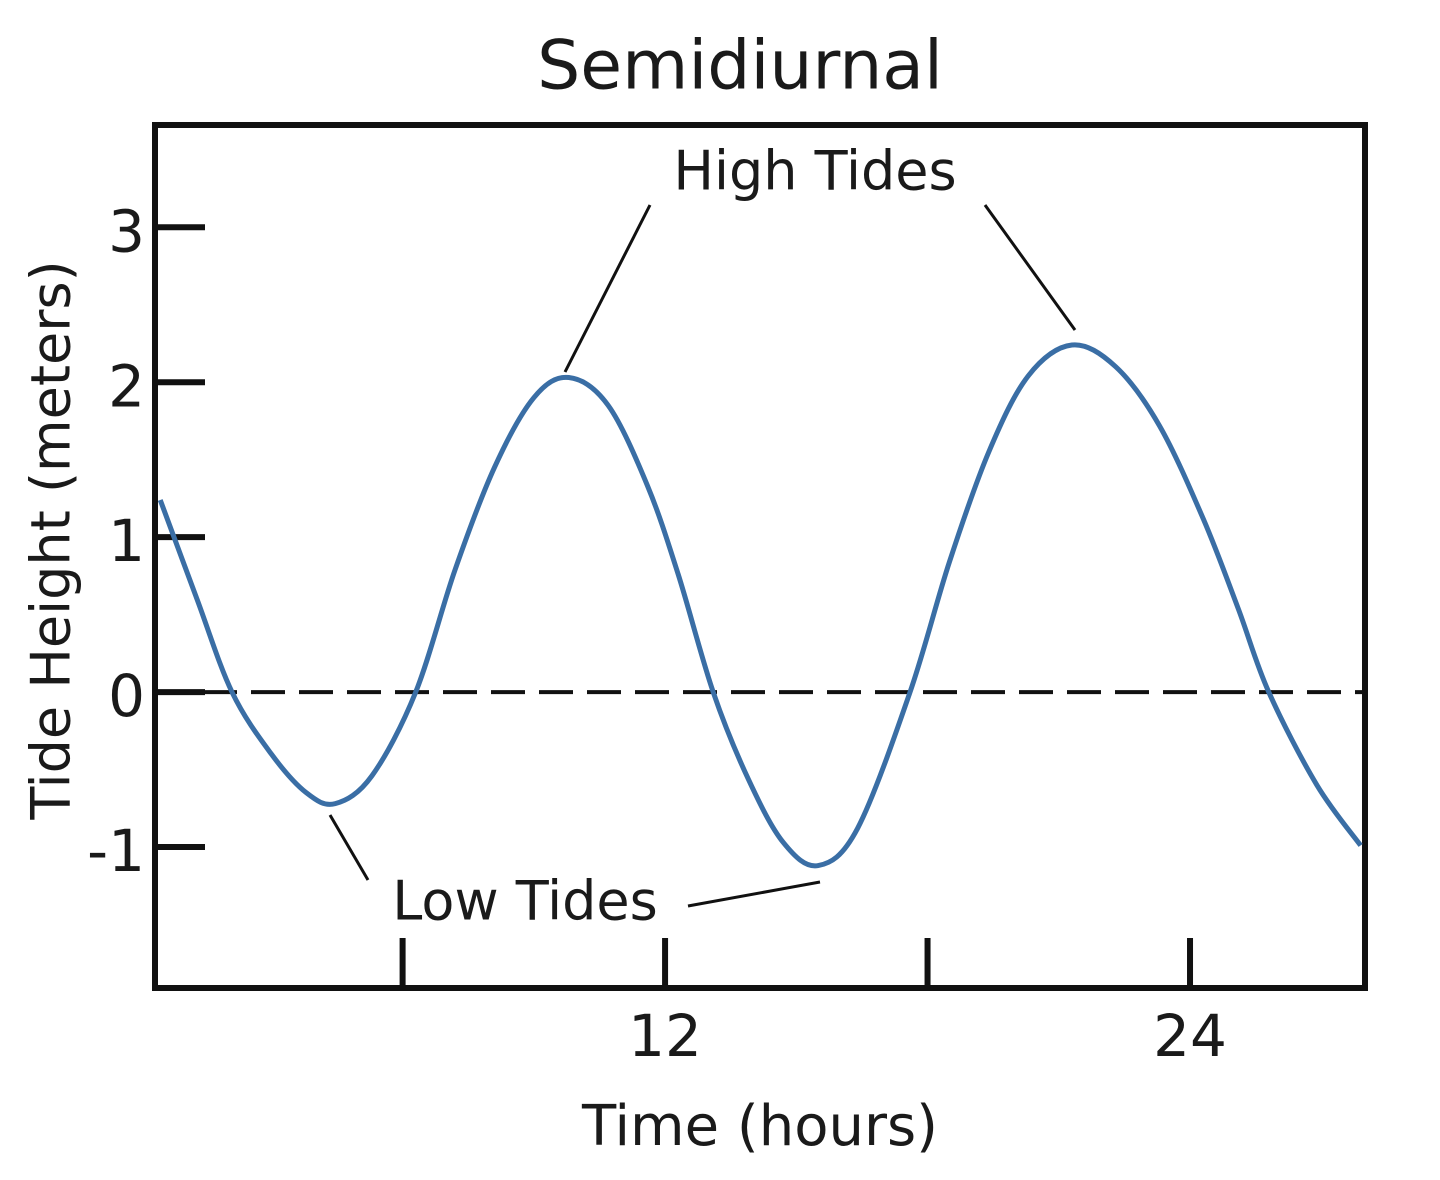  I want to click on x-tick-label: 24, so click(1190, 1036).